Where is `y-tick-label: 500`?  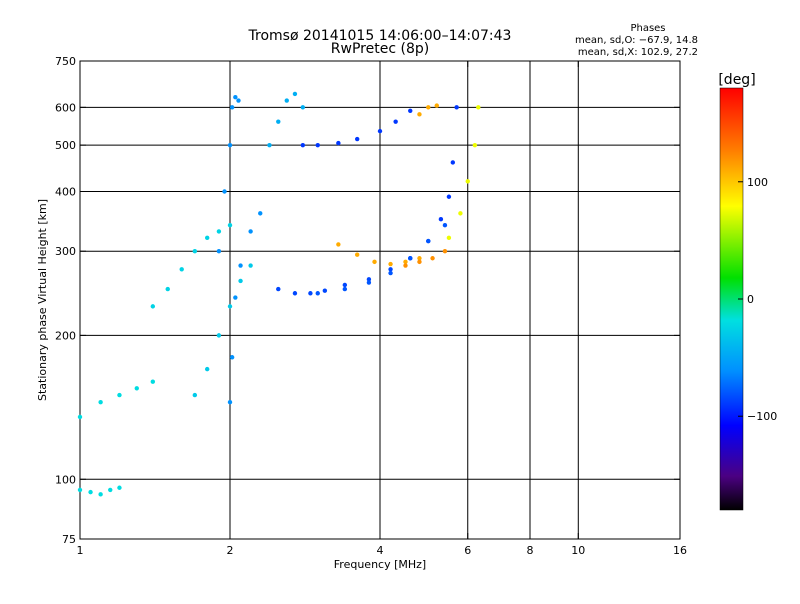
y-tick-label: 500 is located at coordinates (65, 145).